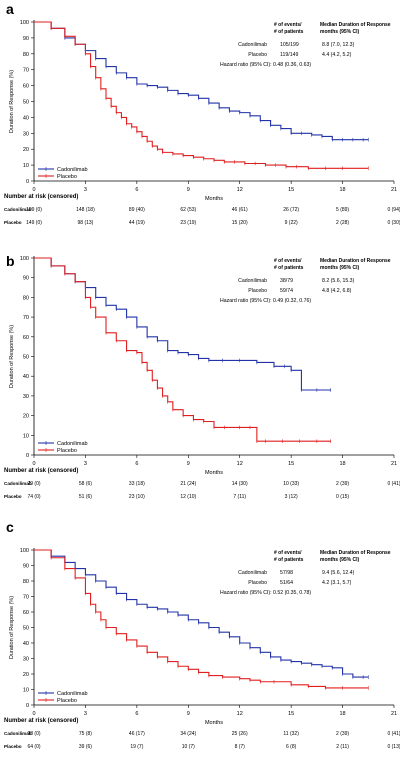 Image resolution: width=400 pixels, height=780 pixels. I want to click on y-tick-label: 40, so click(26, 377).